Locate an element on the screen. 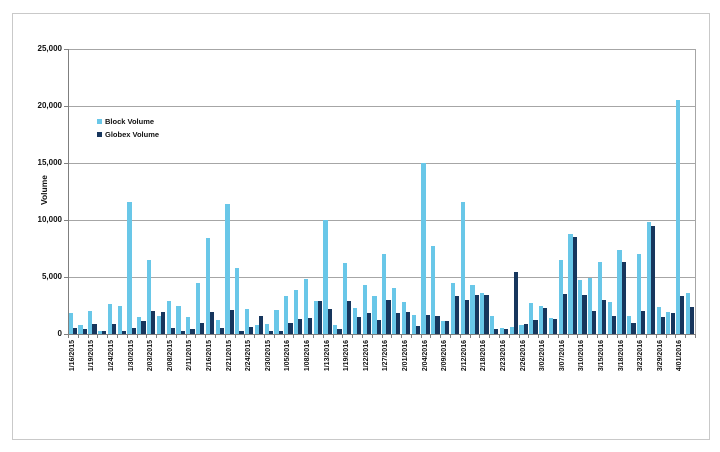  x-axis-tick-label: 1/13/2016 is located at coordinates (327, 356).